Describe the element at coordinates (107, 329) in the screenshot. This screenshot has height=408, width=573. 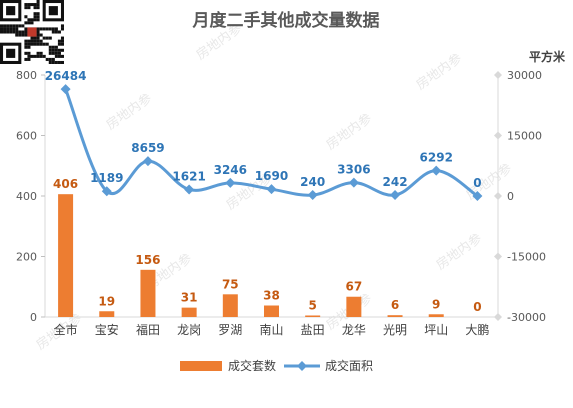
I see `category-label: 宝安` at that location.